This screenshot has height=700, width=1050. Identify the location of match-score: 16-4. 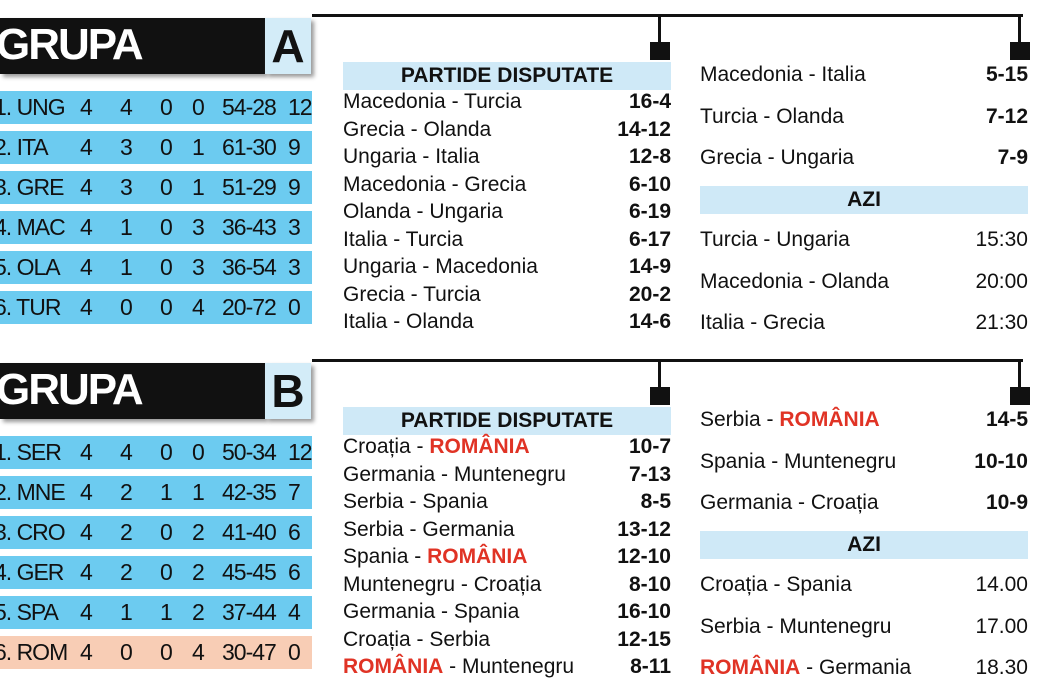
(649, 101).